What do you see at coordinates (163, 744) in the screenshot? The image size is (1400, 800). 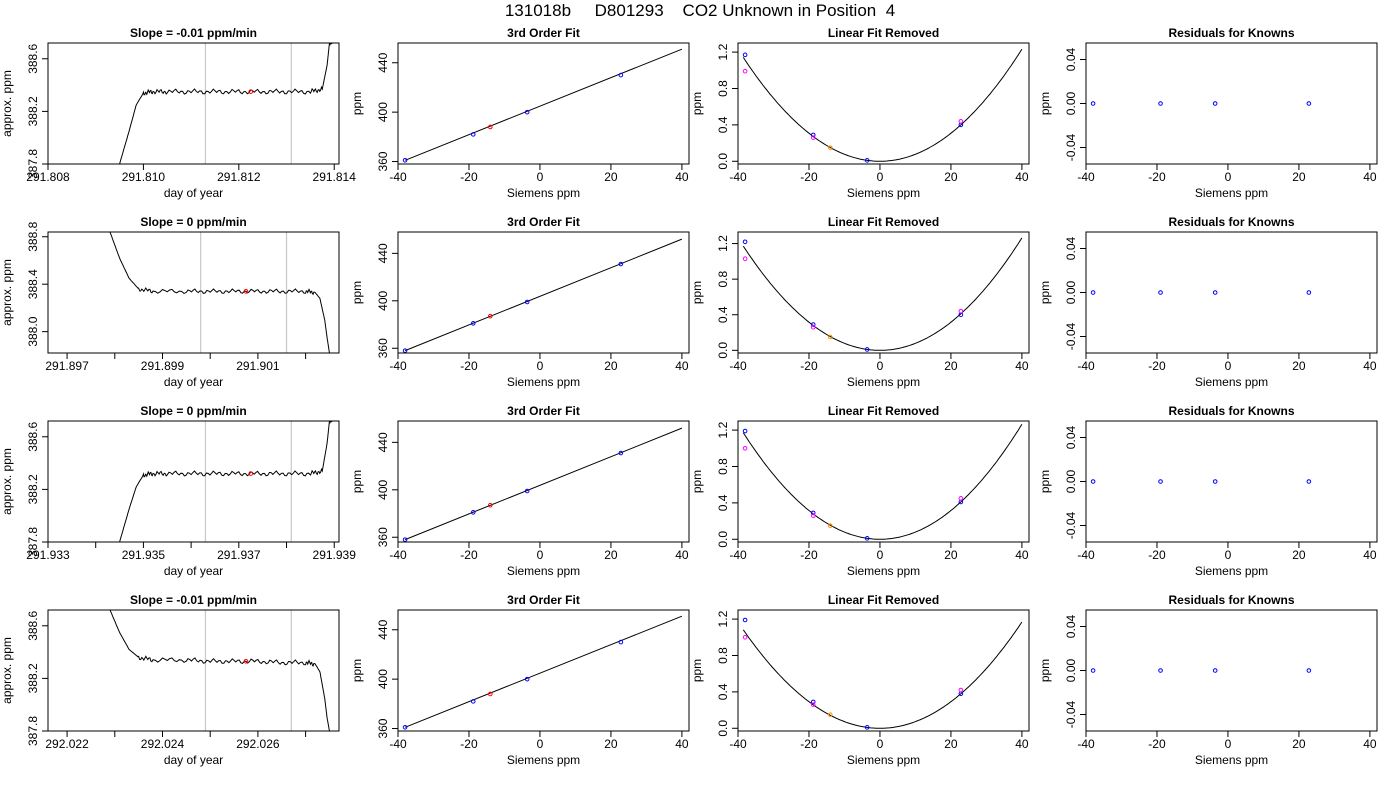 I see `x-tick-label: 292.024` at bounding box center [163, 744].